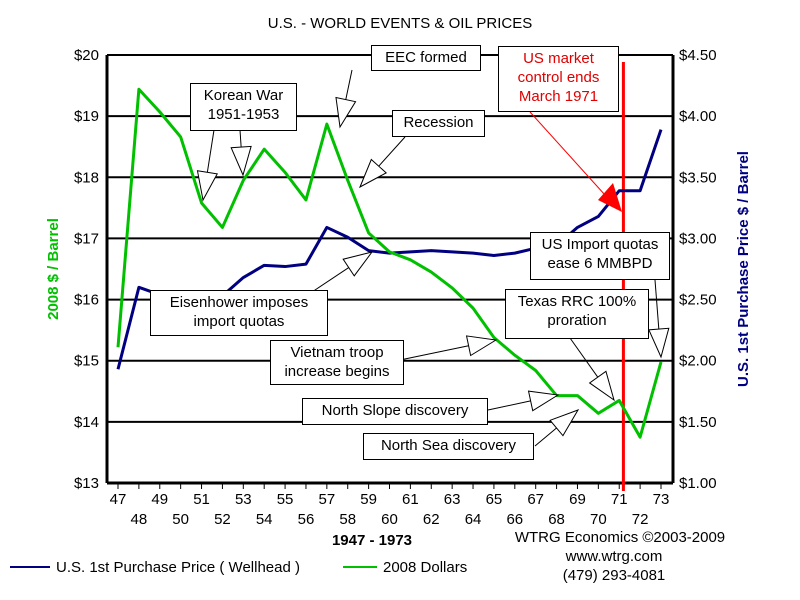 The height and width of the screenshot is (600, 800). I want to click on x-tick-label: 50, so click(180, 519).